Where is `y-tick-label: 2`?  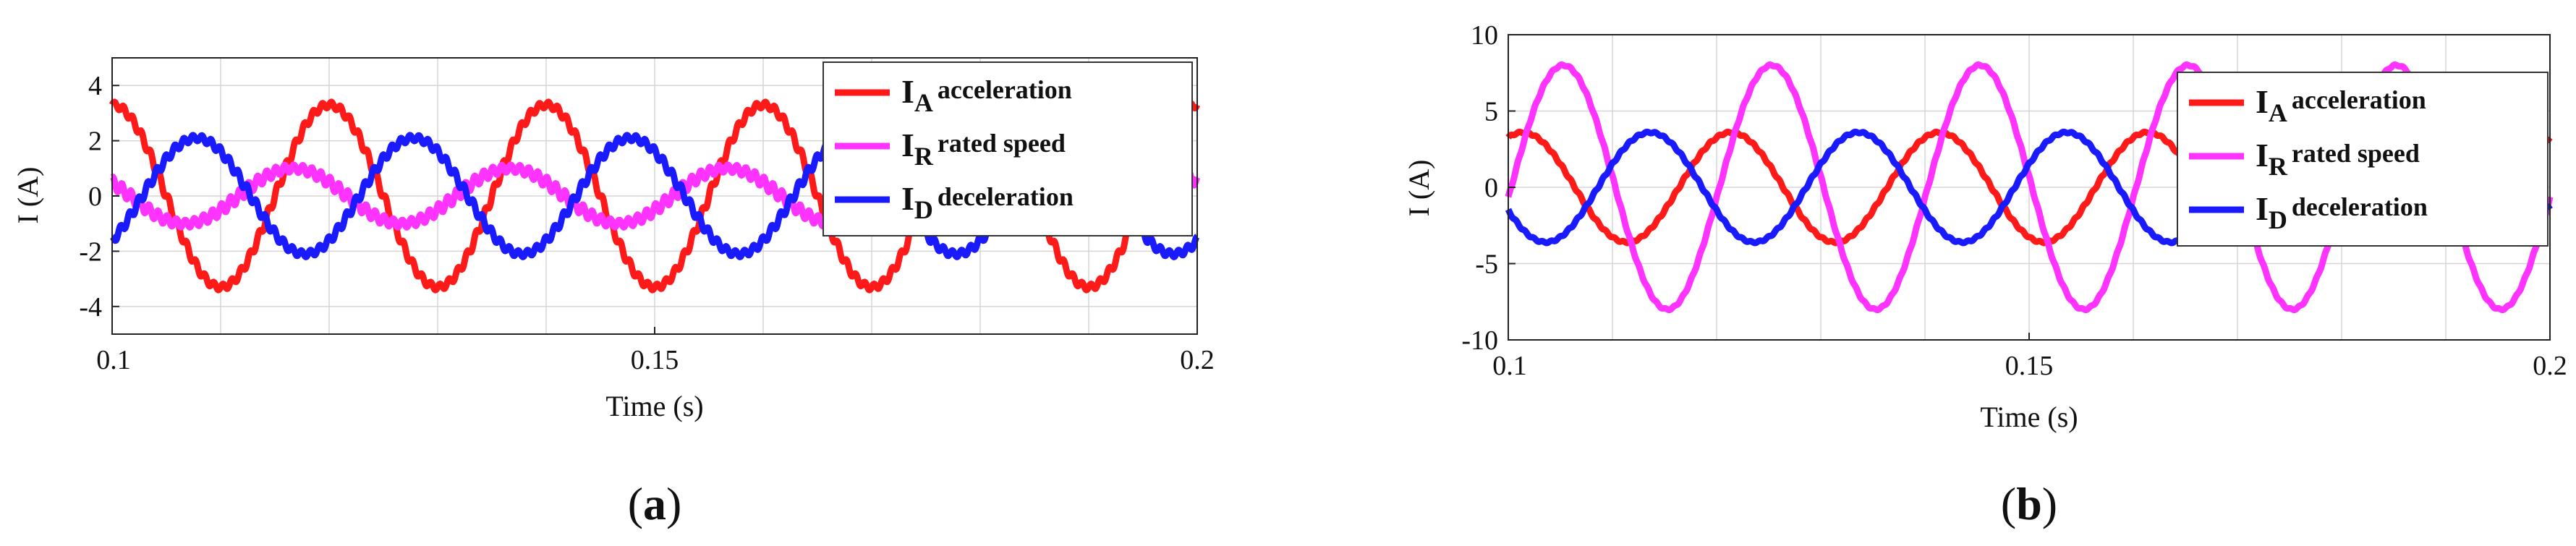 y-tick-label: 2 is located at coordinates (95, 142).